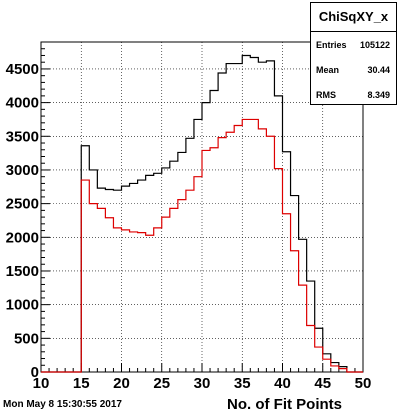  Describe the element at coordinates (374, 45) in the screenshot. I see `stats-value: 105122` at that location.